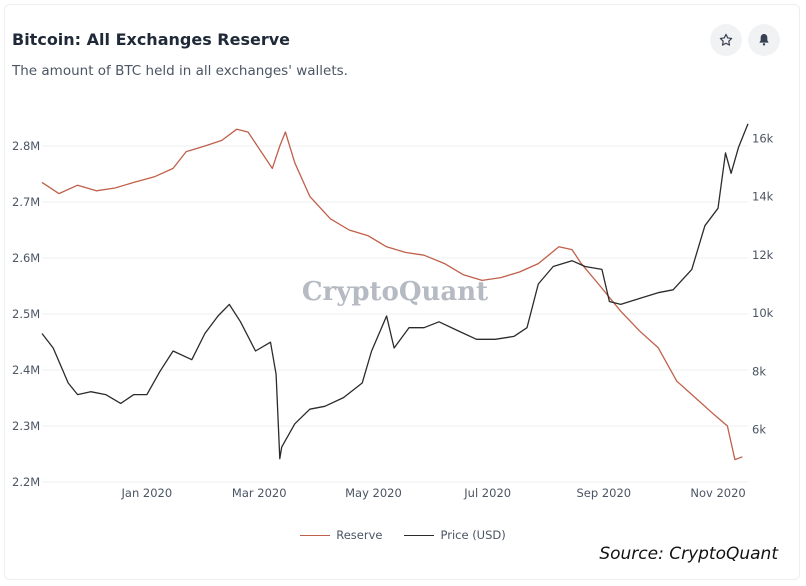 The width and height of the screenshot is (806, 586). Describe the element at coordinates (259, 493) in the screenshot. I see `x-tick-label: Mar 2020` at that location.